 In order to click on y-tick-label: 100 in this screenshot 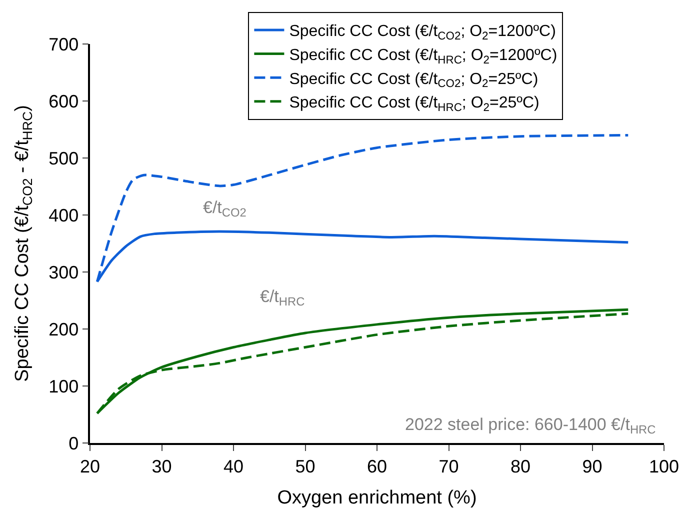, I will do `click(63, 386)`.